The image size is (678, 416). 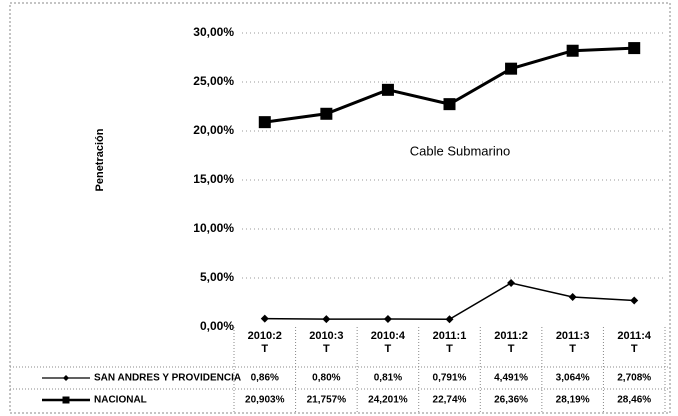 What do you see at coordinates (213, 130) in the screenshot?
I see `y-tick-label: 20,00%` at bounding box center [213, 130].